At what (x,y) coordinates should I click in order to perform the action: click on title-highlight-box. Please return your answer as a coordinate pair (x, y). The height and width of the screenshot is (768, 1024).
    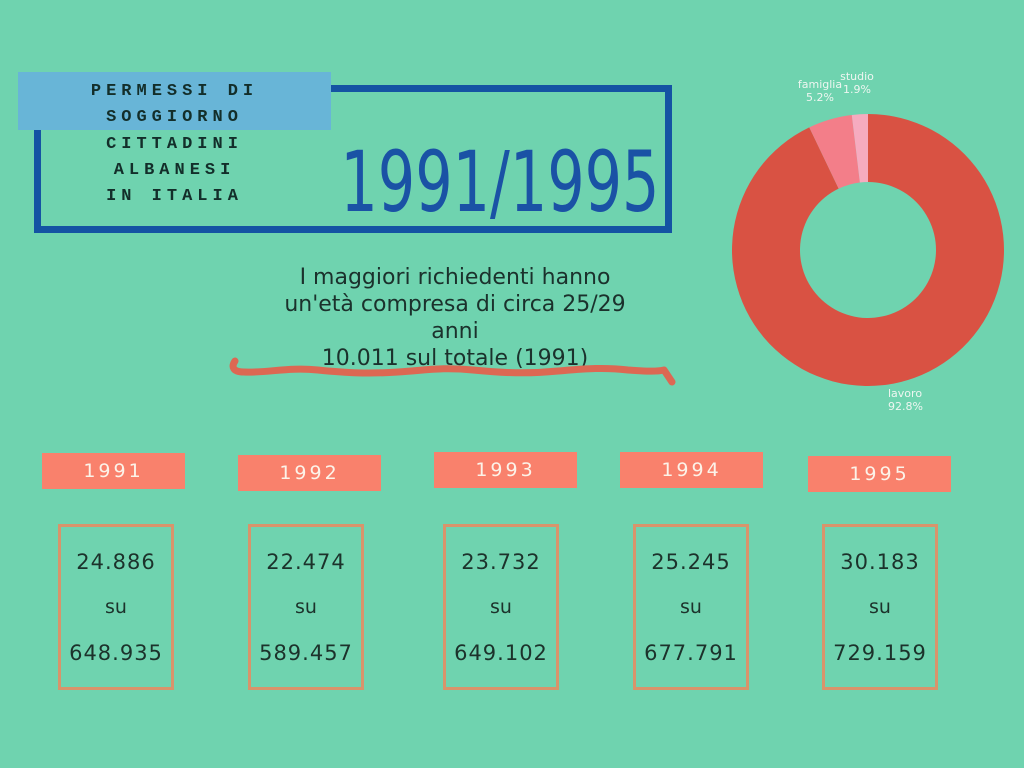
    Looking at the image, I should click on (174, 101).